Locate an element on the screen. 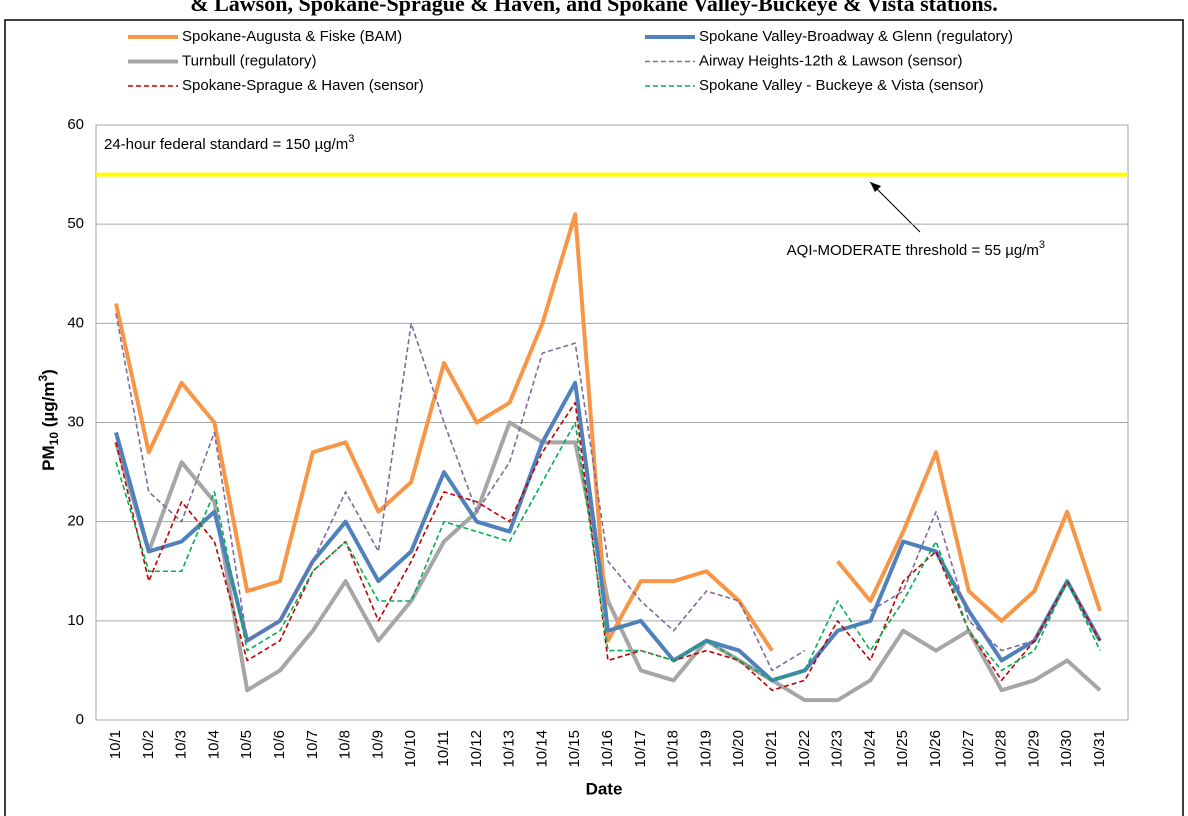 This screenshot has width=1188, height=816. y-tick-label: 40 is located at coordinates (75, 322).